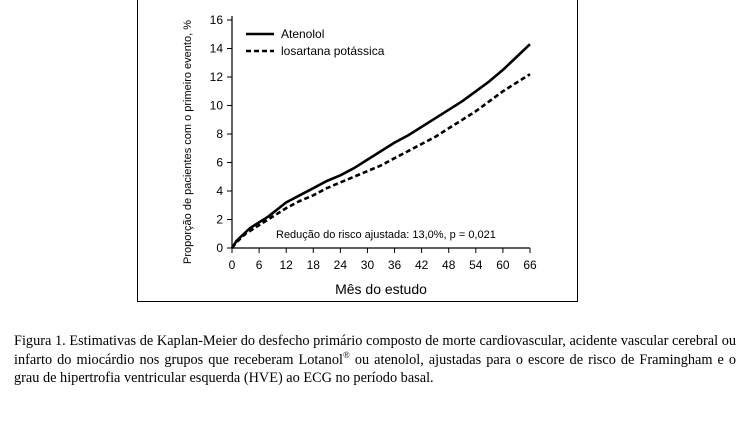  Describe the element at coordinates (503, 265) in the screenshot. I see `x-tick-label: 60` at that location.